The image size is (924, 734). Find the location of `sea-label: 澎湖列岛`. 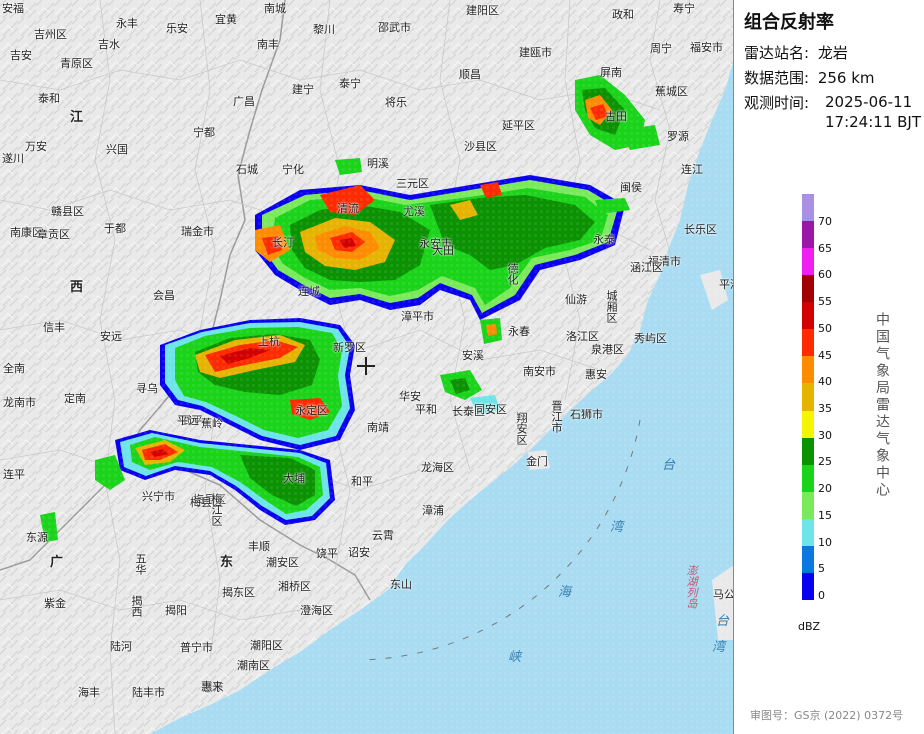

sea-label: 澎湖列岛 is located at coordinates (691, 587).